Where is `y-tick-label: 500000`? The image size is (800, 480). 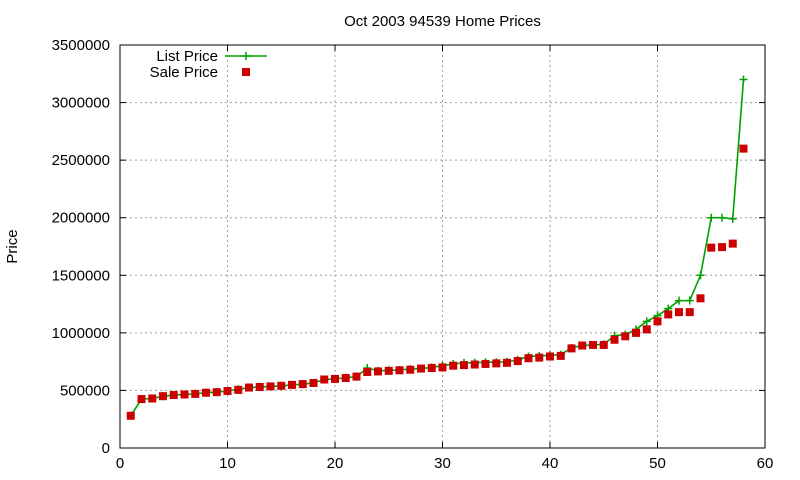
y-tick-label: 500000 is located at coordinates (85, 390).